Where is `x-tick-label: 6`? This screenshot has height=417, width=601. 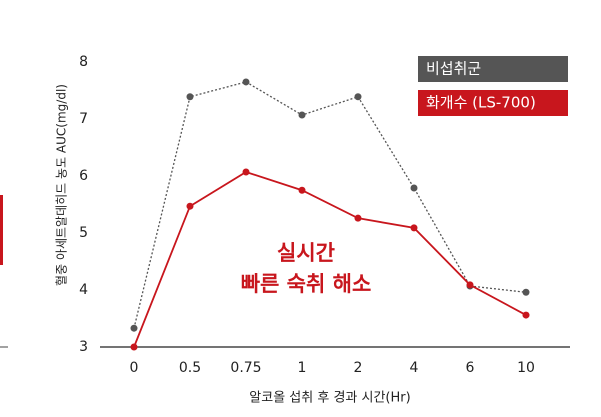
x-tick-label: 6 is located at coordinates (470, 368).